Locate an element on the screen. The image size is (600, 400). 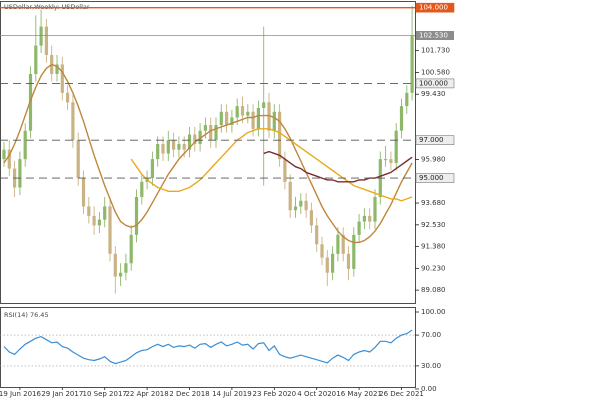
price-label: 102.530 is located at coordinates (433, 36).